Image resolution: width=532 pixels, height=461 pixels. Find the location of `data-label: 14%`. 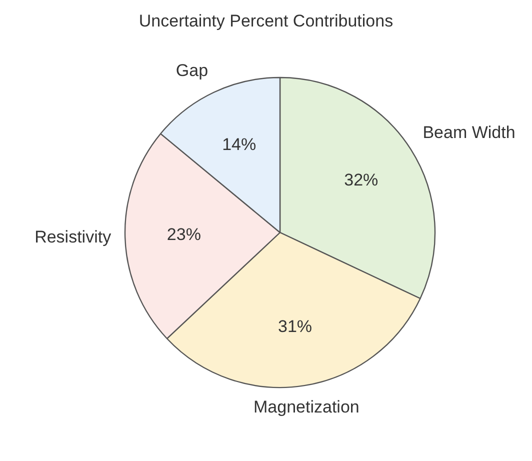

data-label: 14% is located at coordinates (239, 144).